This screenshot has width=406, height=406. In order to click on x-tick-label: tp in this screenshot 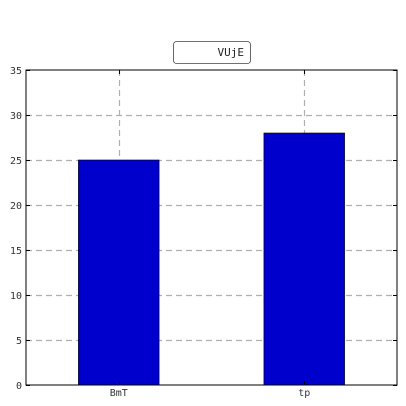, I will do `click(304, 393)`.